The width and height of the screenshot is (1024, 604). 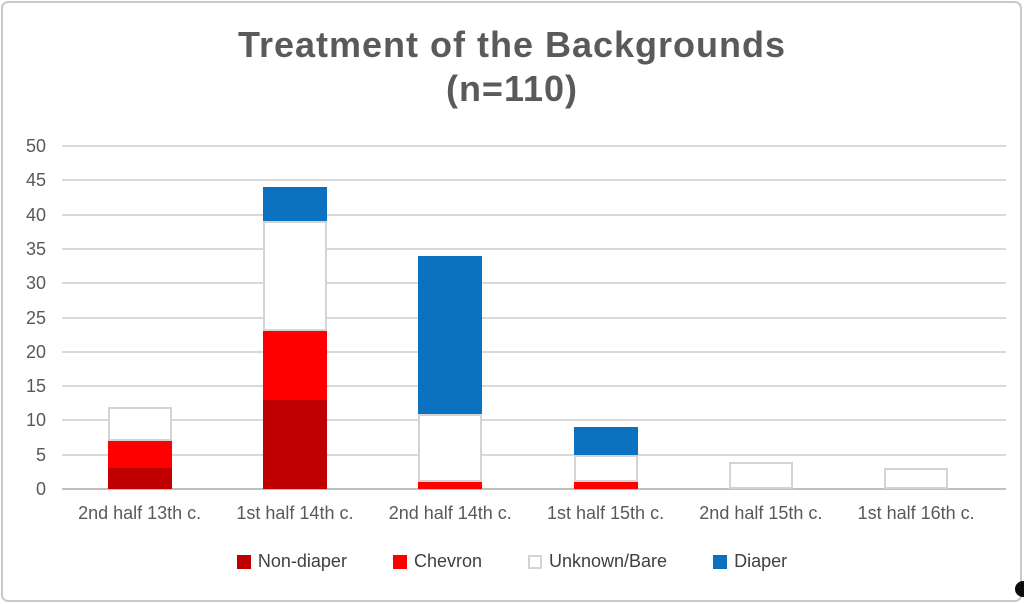 What do you see at coordinates (35, 146) in the screenshot?
I see `y-axis-tick-label-50: 50` at bounding box center [35, 146].